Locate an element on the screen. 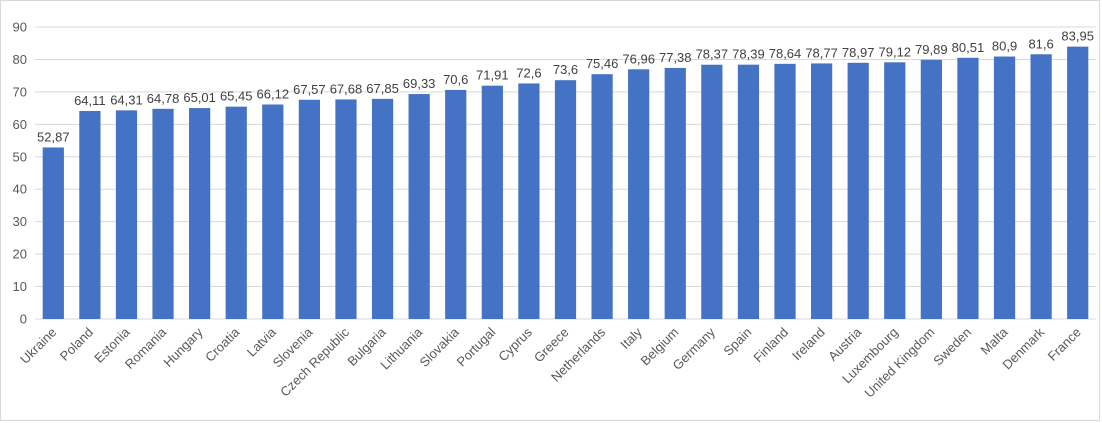  y-tick-label: 50 is located at coordinates (20, 156).